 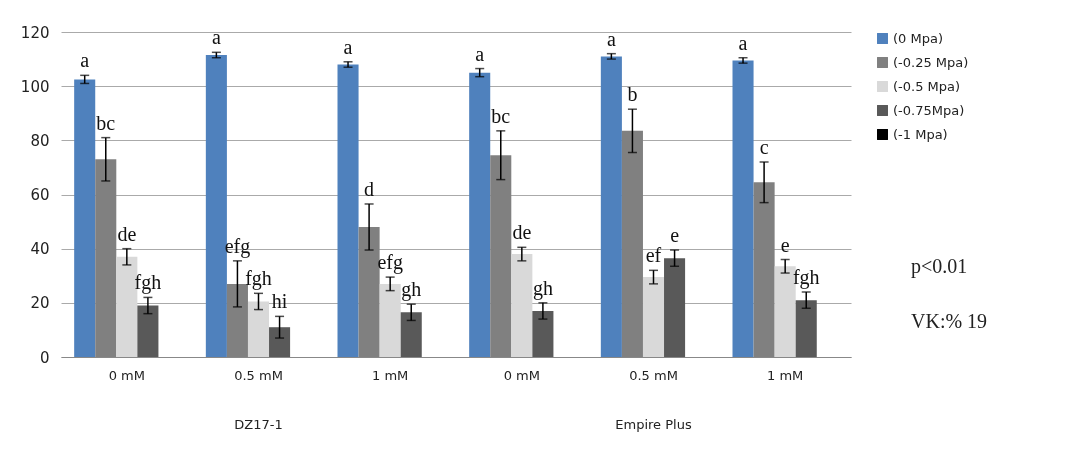 I want to click on text: DZ17-1, so click(x=258, y=424).